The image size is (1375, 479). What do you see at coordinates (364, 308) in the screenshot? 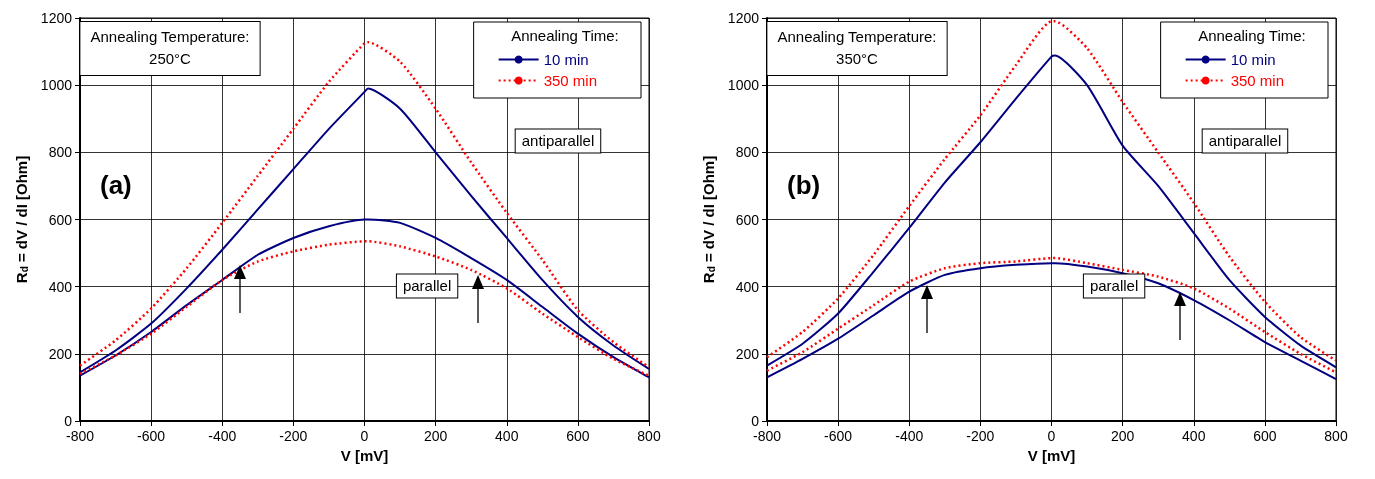
I see `line-series` at bounding box center [364, 308].